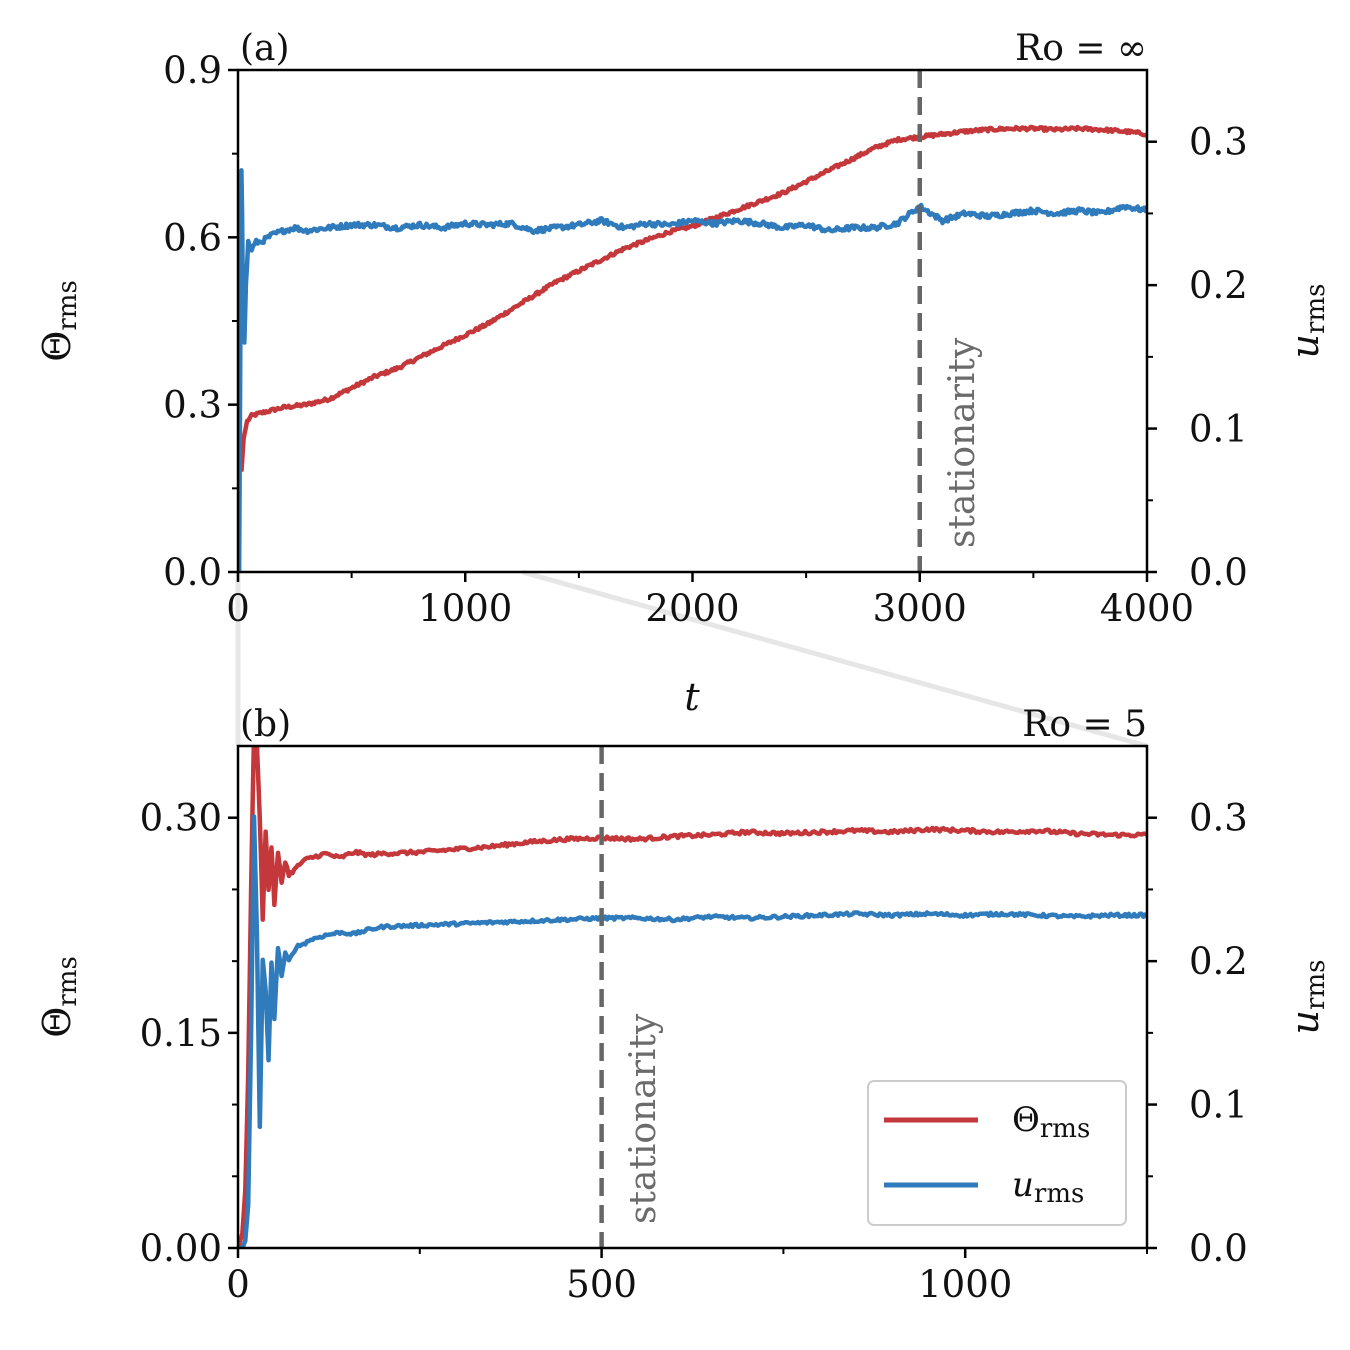  I want to click on panel-a-ytick-left-label: 0.9, so click(192, 70).